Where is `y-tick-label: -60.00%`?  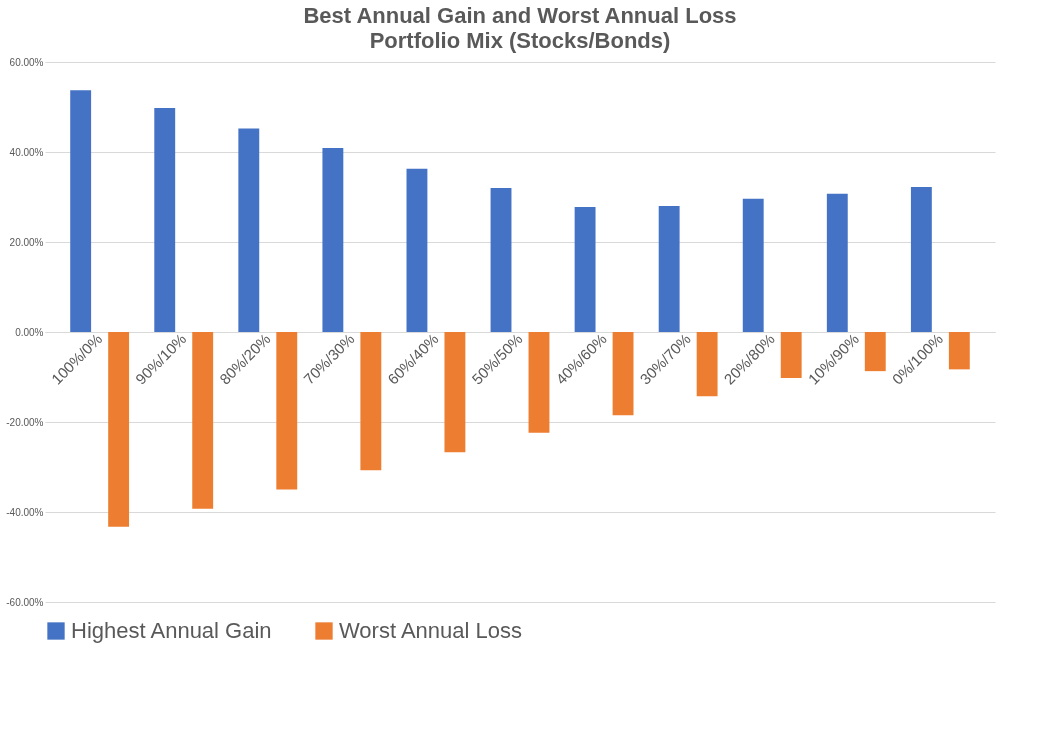 y-tick-label: -60.00% is located at coordinates (25, 602).